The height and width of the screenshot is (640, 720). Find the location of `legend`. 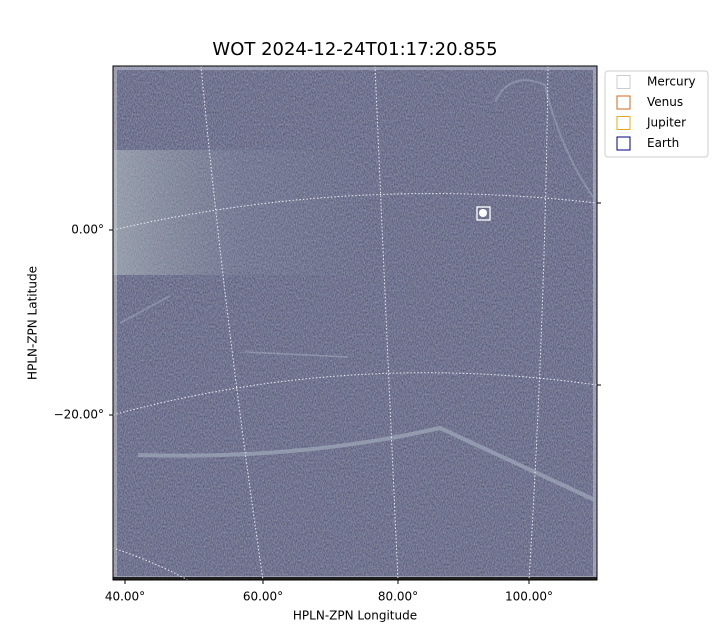

legend is located at coordinates (656, 114).